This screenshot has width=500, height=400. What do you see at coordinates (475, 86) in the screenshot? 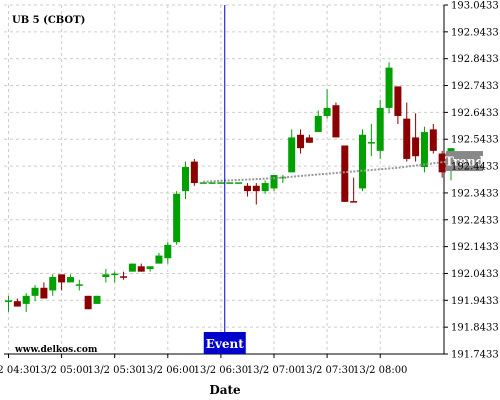
I see `y-tick-label: 192.7433` at bounding box center [475, 86].